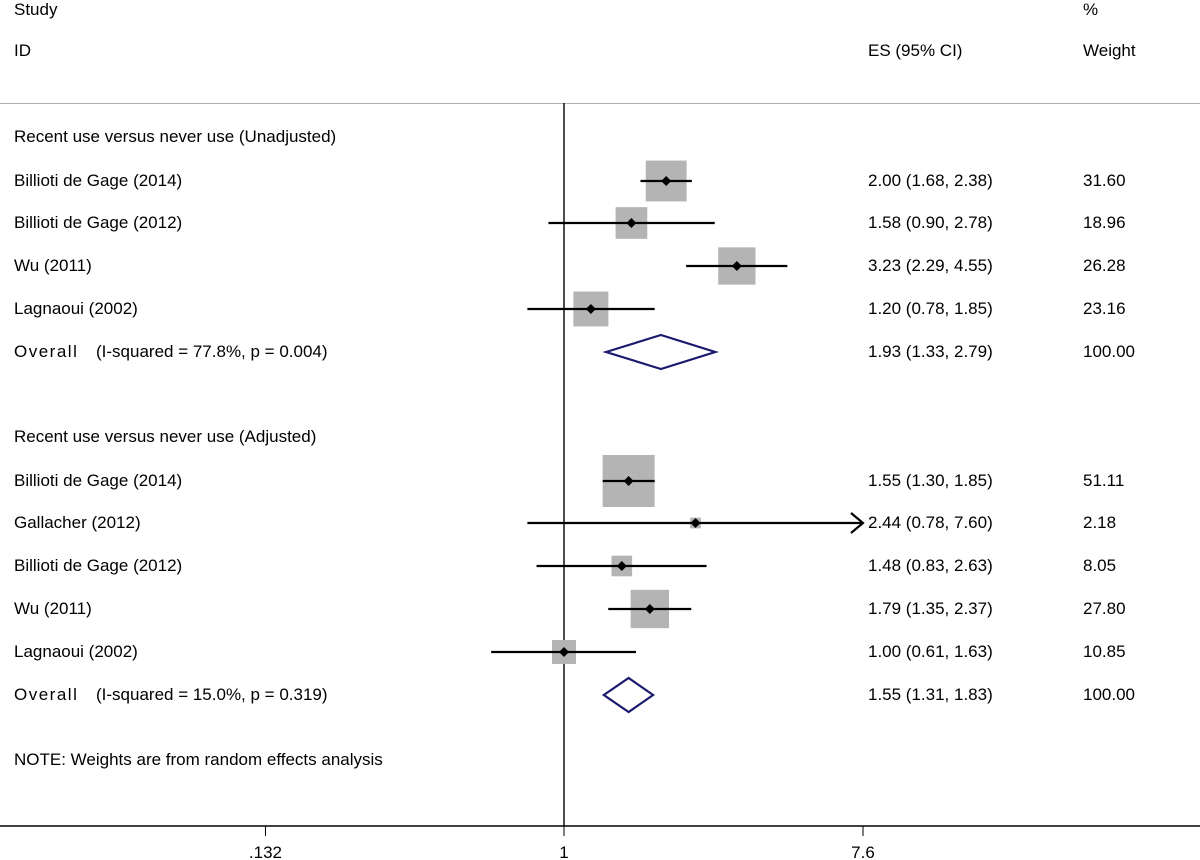 The height and width of the screenshot is (860, 1200). I want to click on x-tick-label: 1, so click(563, 851).